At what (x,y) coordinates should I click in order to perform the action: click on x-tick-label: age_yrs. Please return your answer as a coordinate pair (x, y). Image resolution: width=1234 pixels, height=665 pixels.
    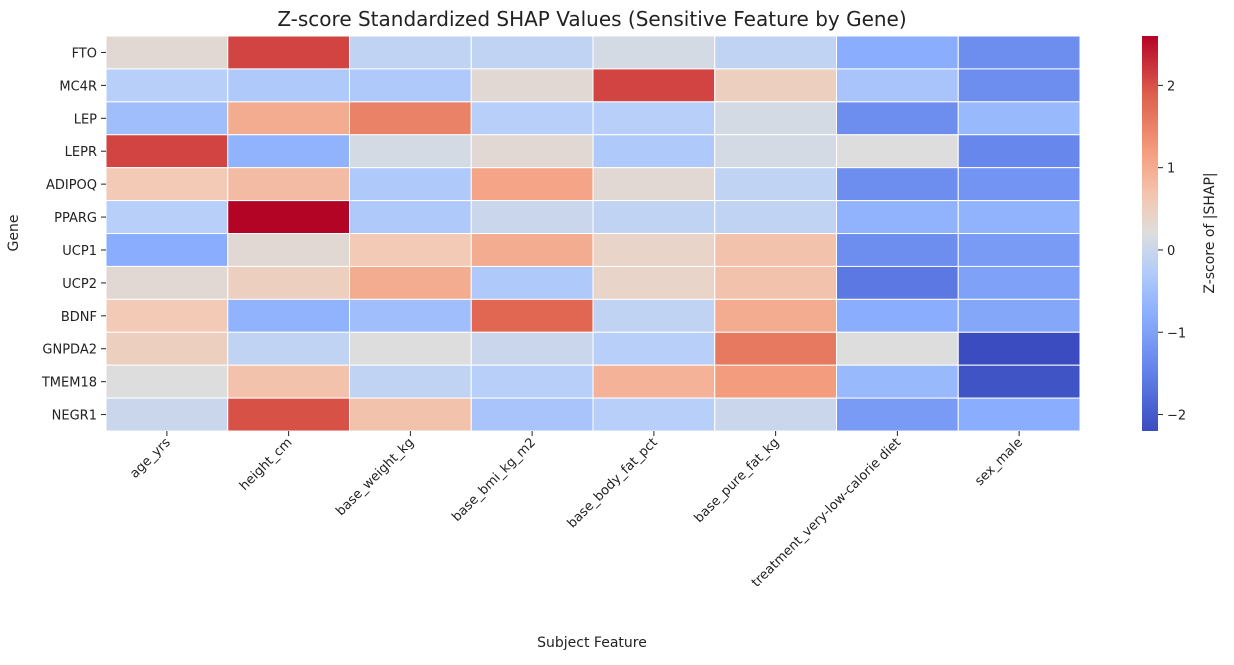
    Looking at the image, I should click on (150, 458).